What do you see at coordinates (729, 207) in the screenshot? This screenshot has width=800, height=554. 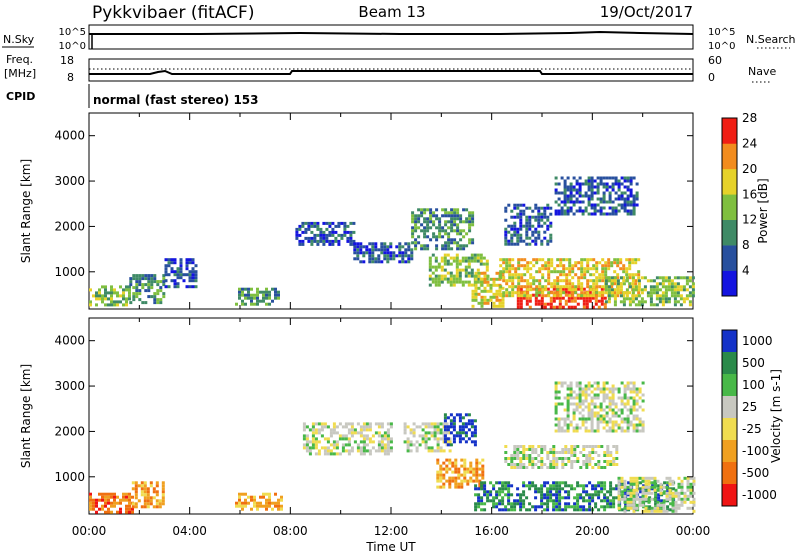 I see `power-colorbar-frame` at bounding box center [729, 207].